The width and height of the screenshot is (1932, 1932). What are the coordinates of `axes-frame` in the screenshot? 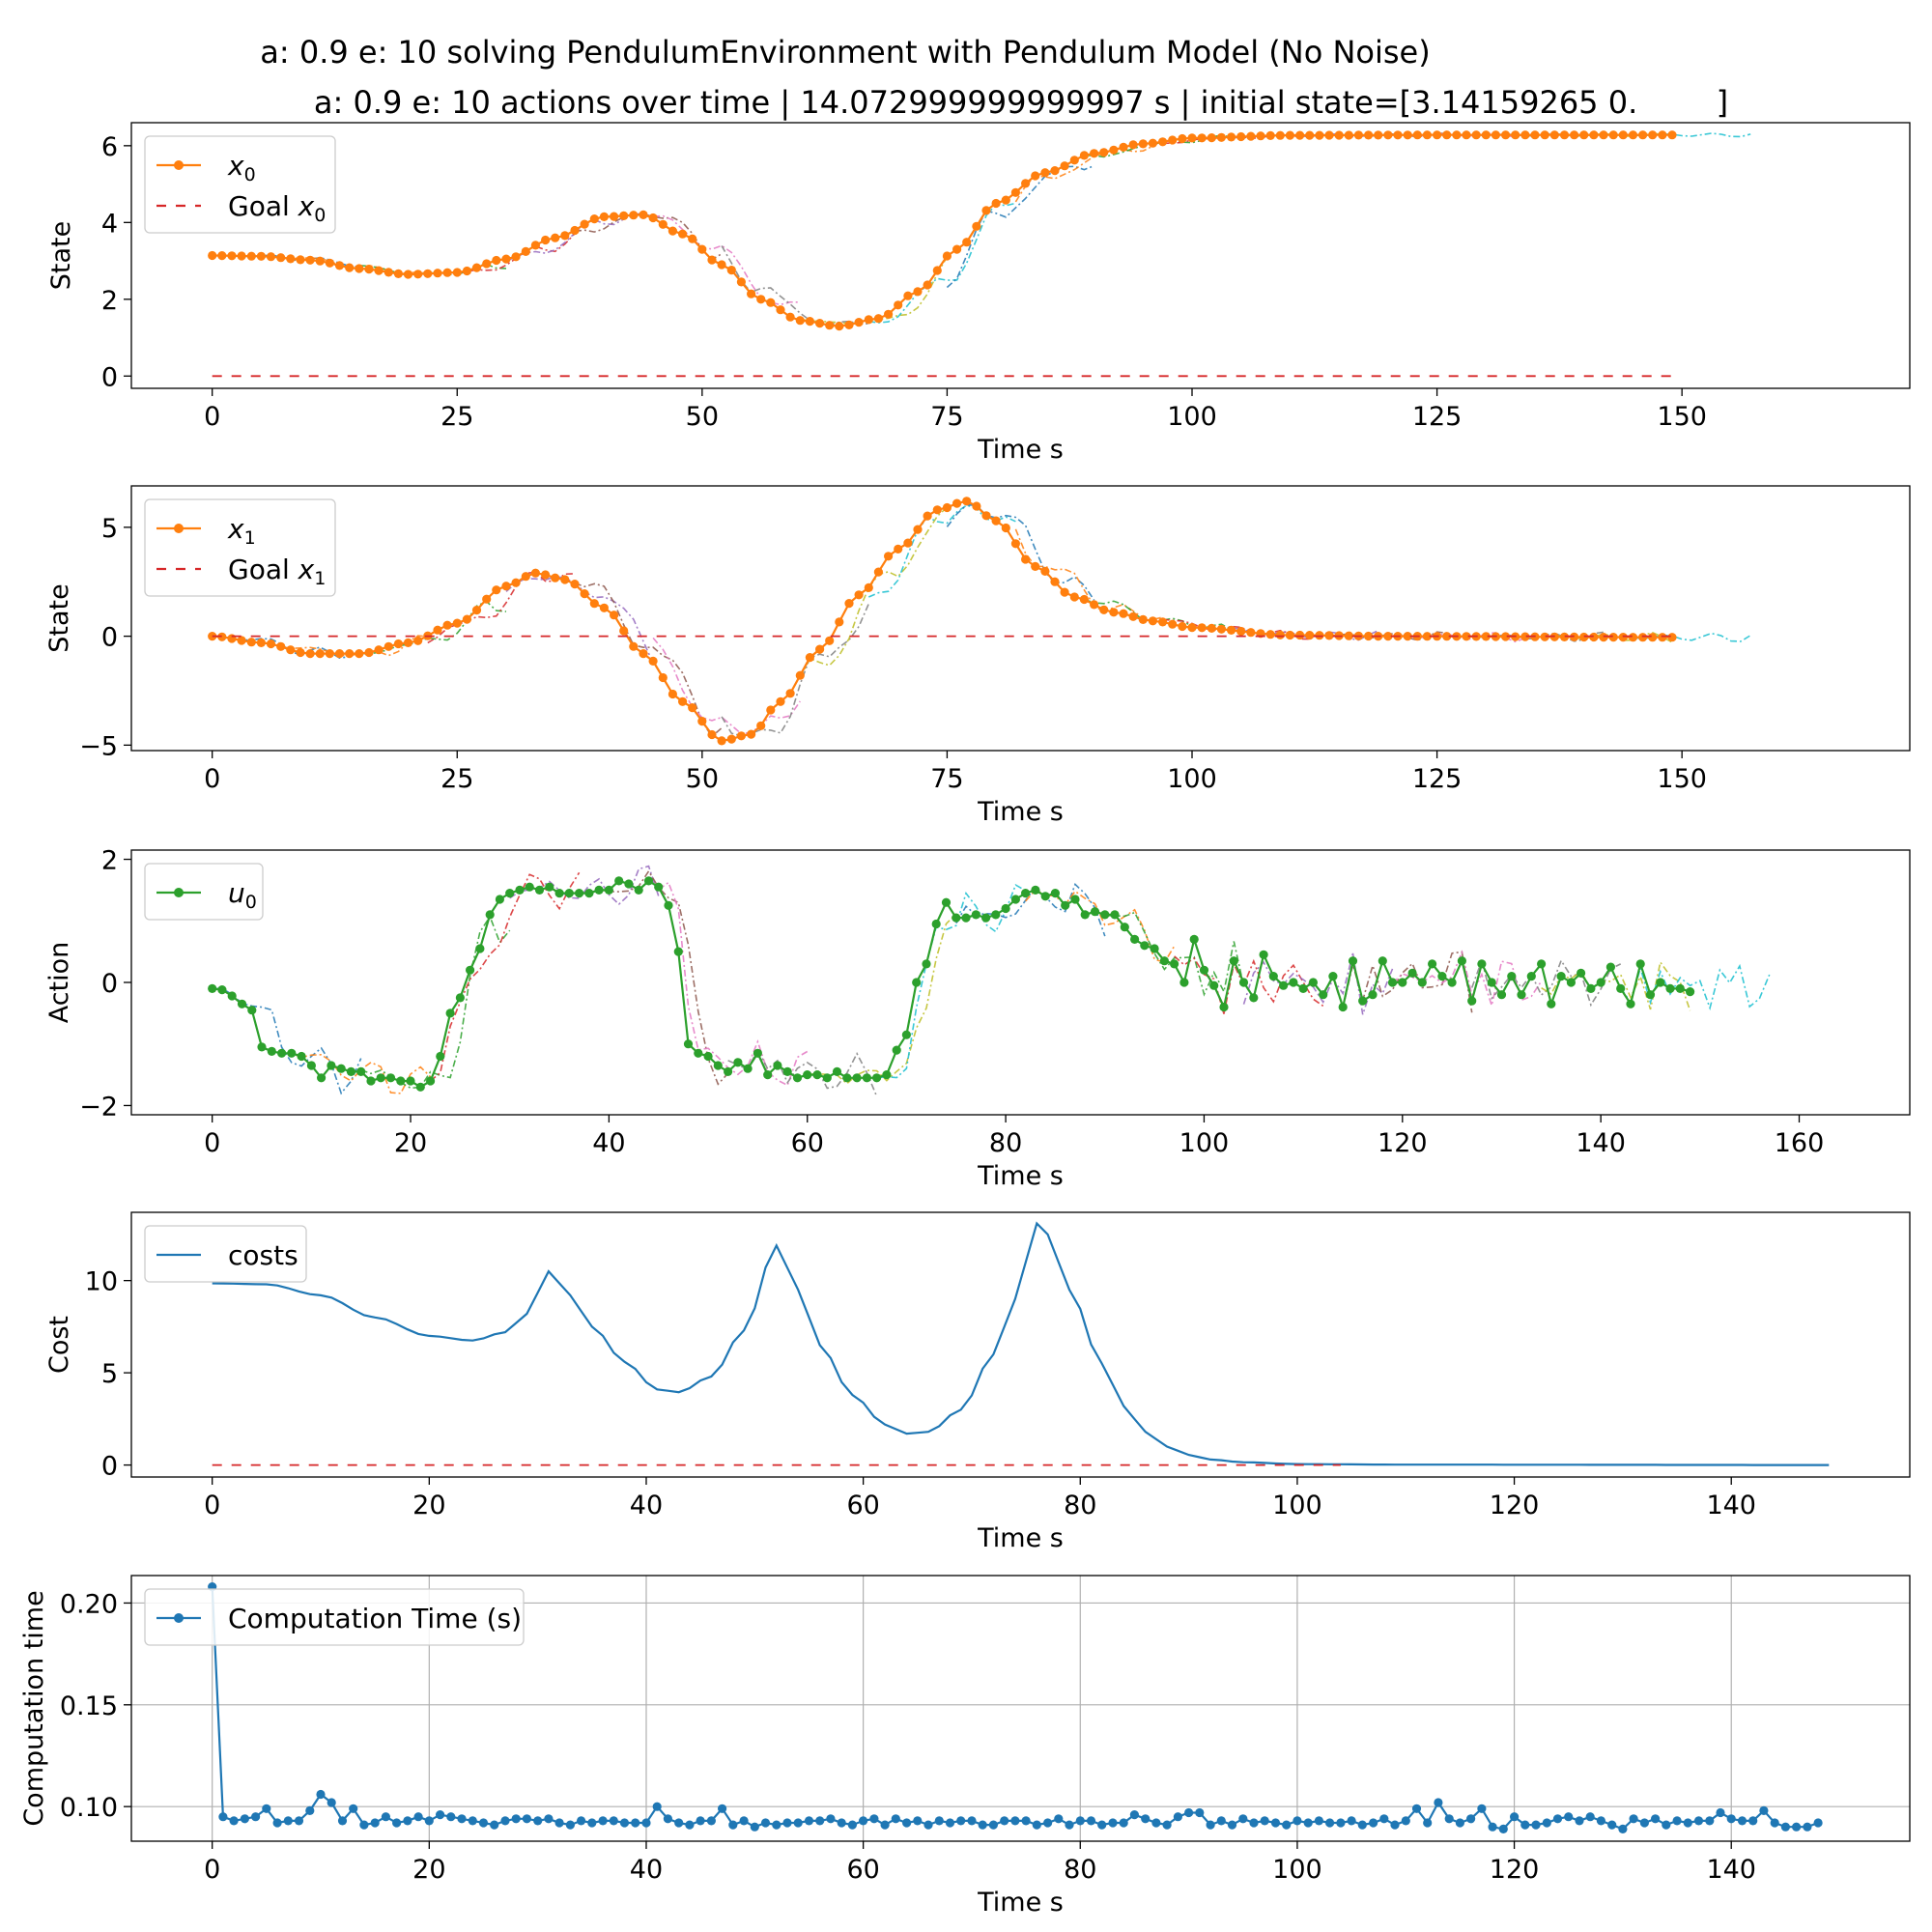 It's located at (1021, 256).